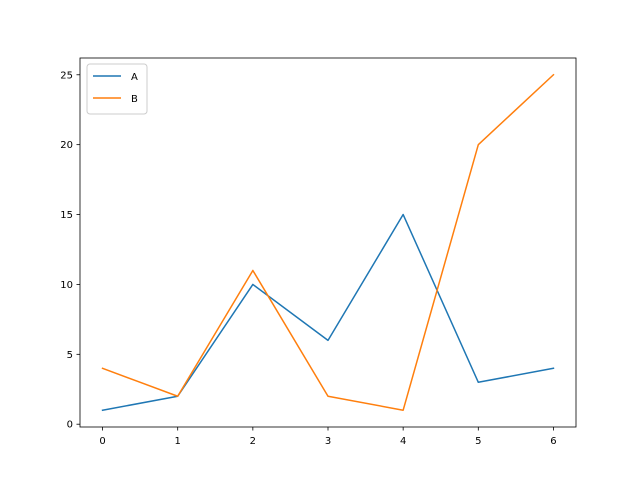  Describe the element at coordinates (134, 77) in the screenshot. I see `legend-label-A: A` at that location.